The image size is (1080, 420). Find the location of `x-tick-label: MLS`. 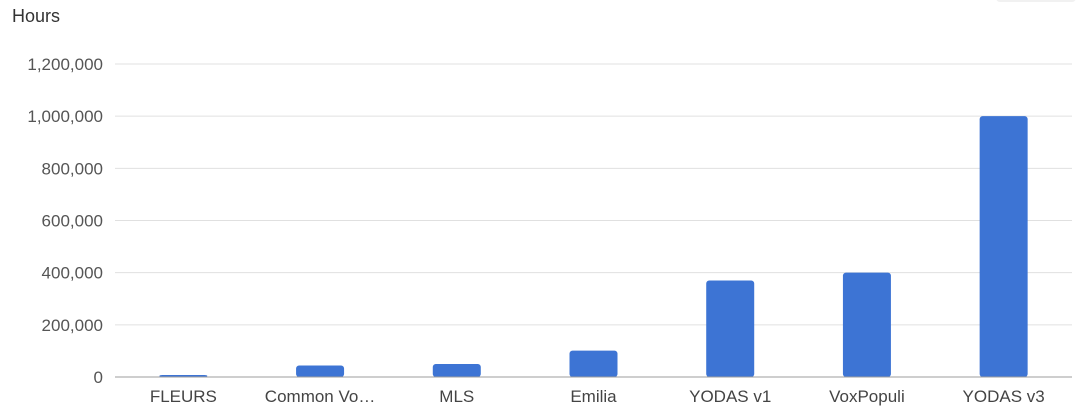

x-tick-label: MLS is located at coordinates (456, 396).